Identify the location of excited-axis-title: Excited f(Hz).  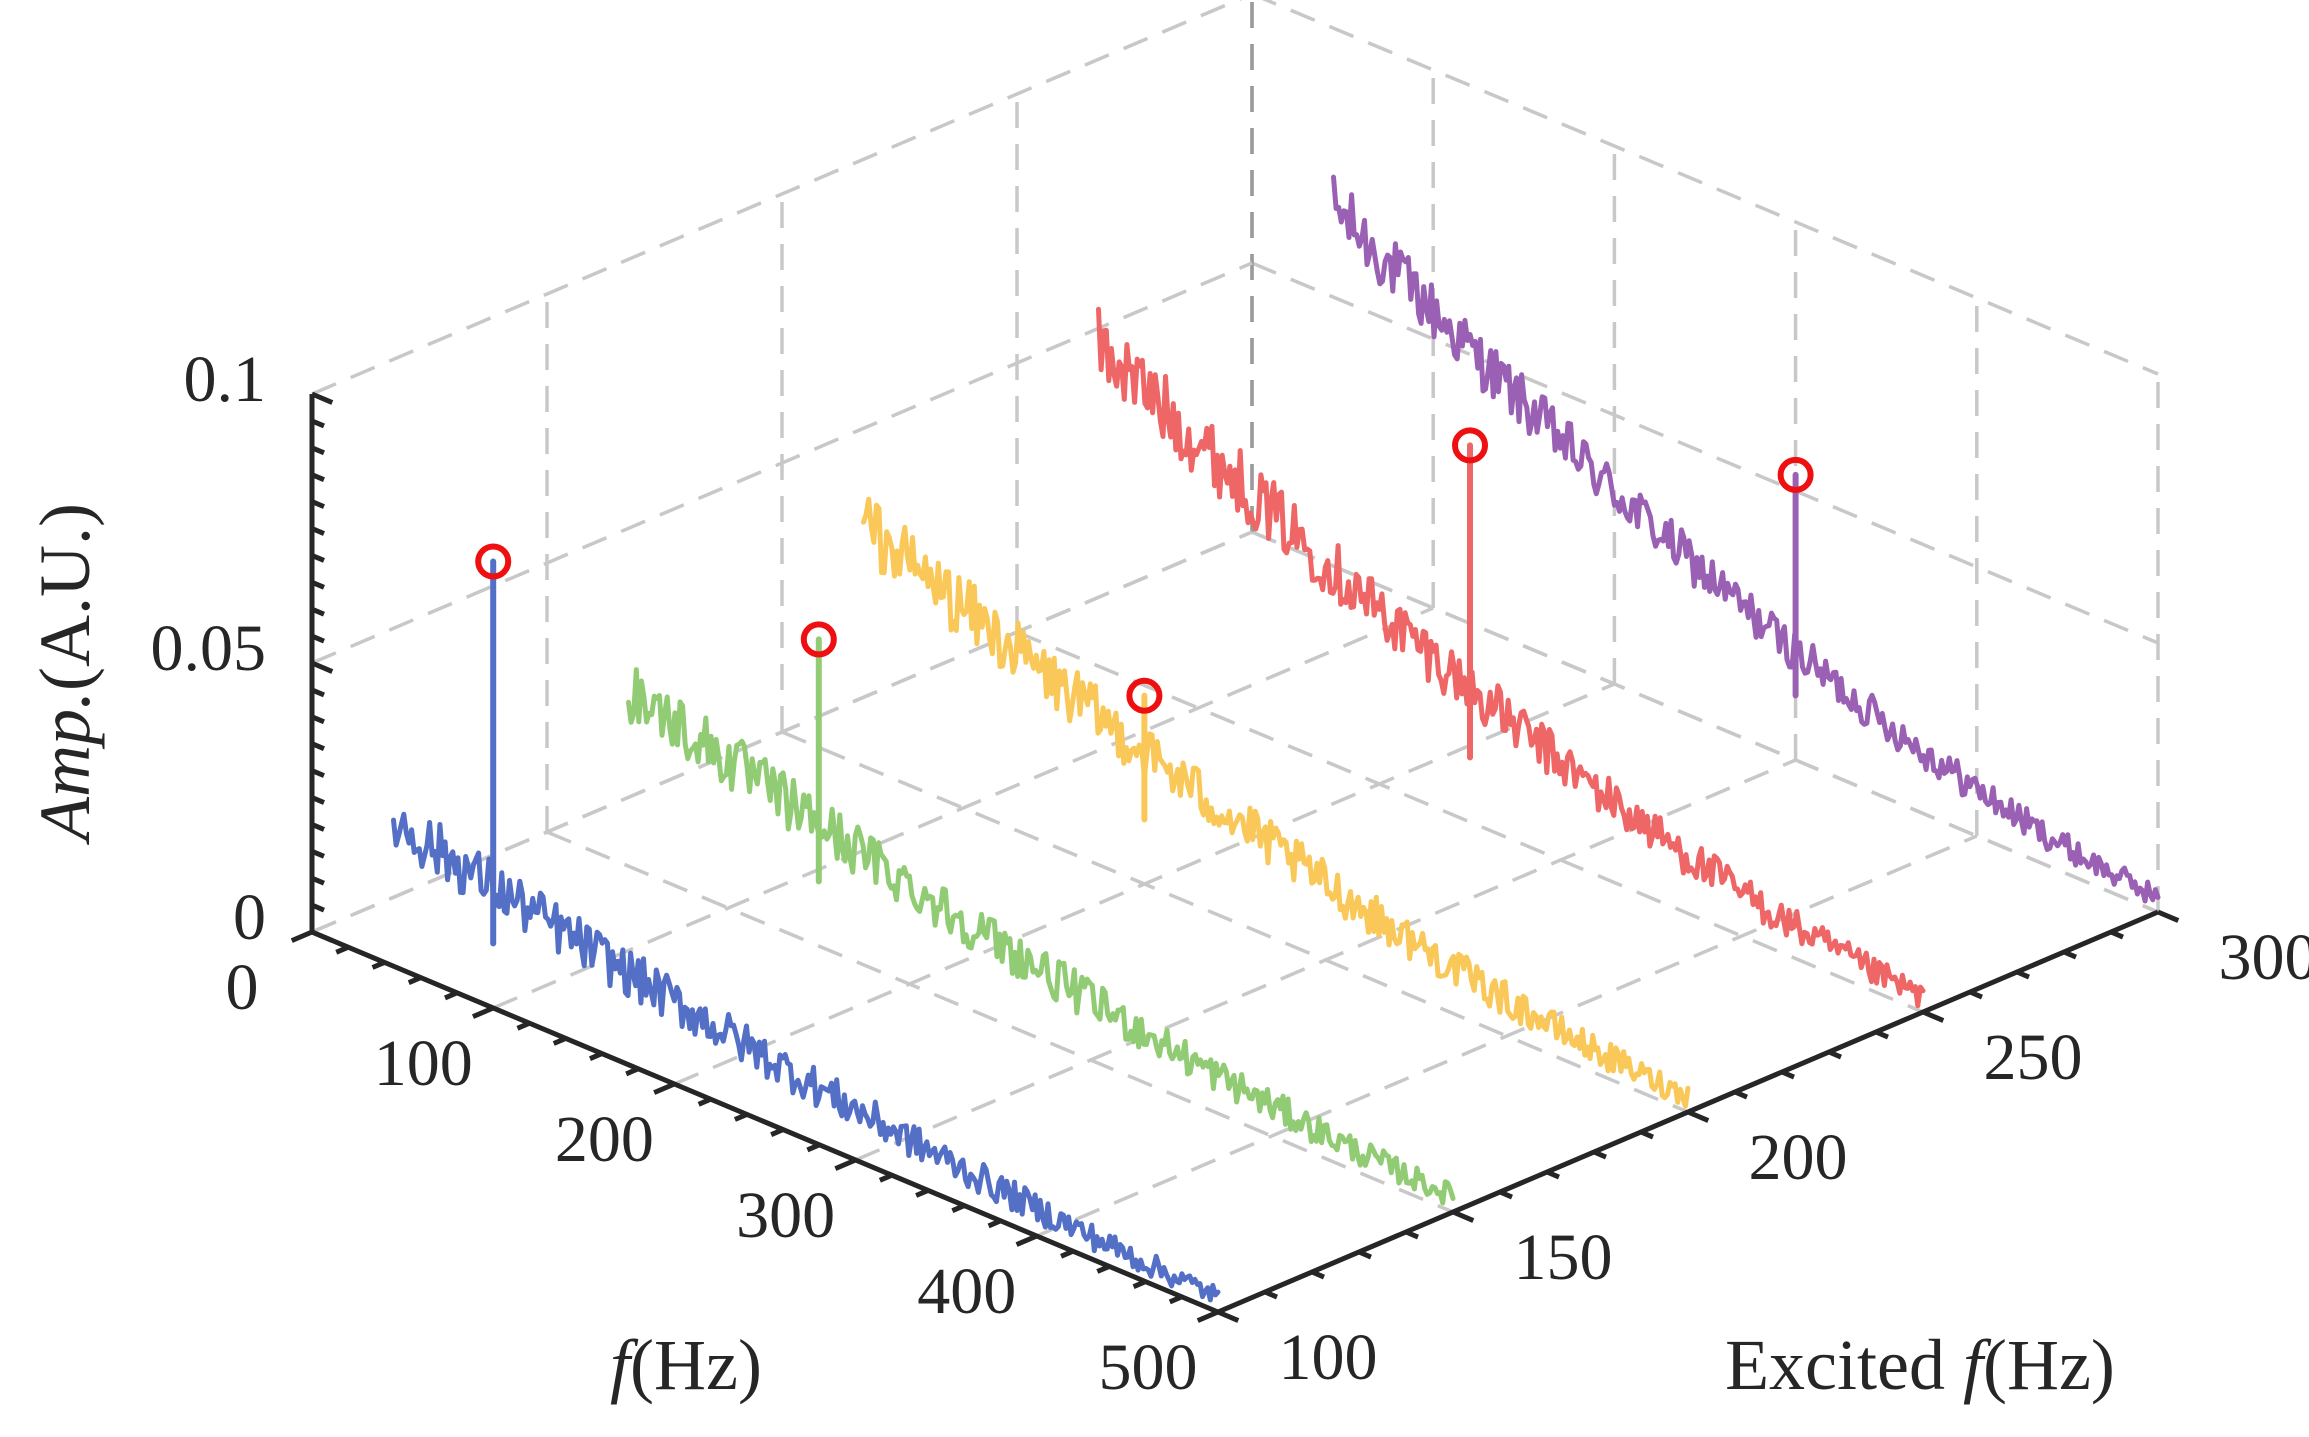
(1920, 1365).